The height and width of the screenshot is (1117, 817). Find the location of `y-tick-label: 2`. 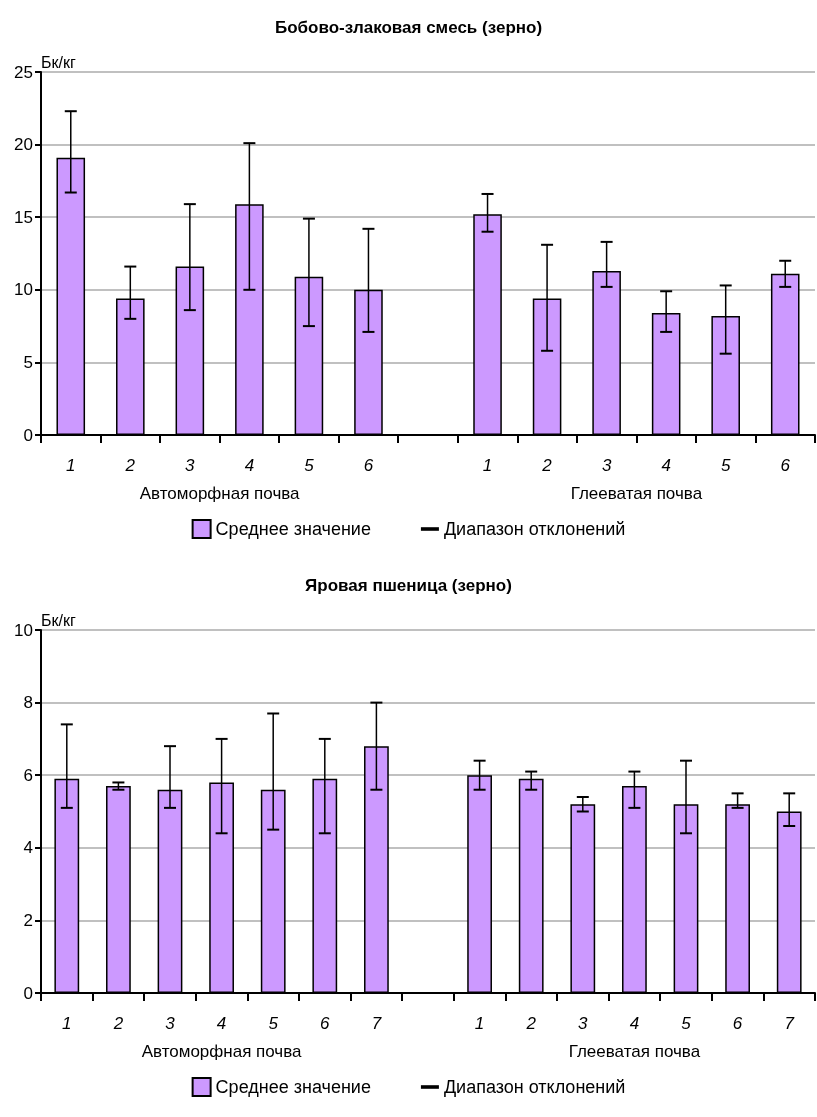

y-tick-label: 2 is located at coordinates (28, 920).